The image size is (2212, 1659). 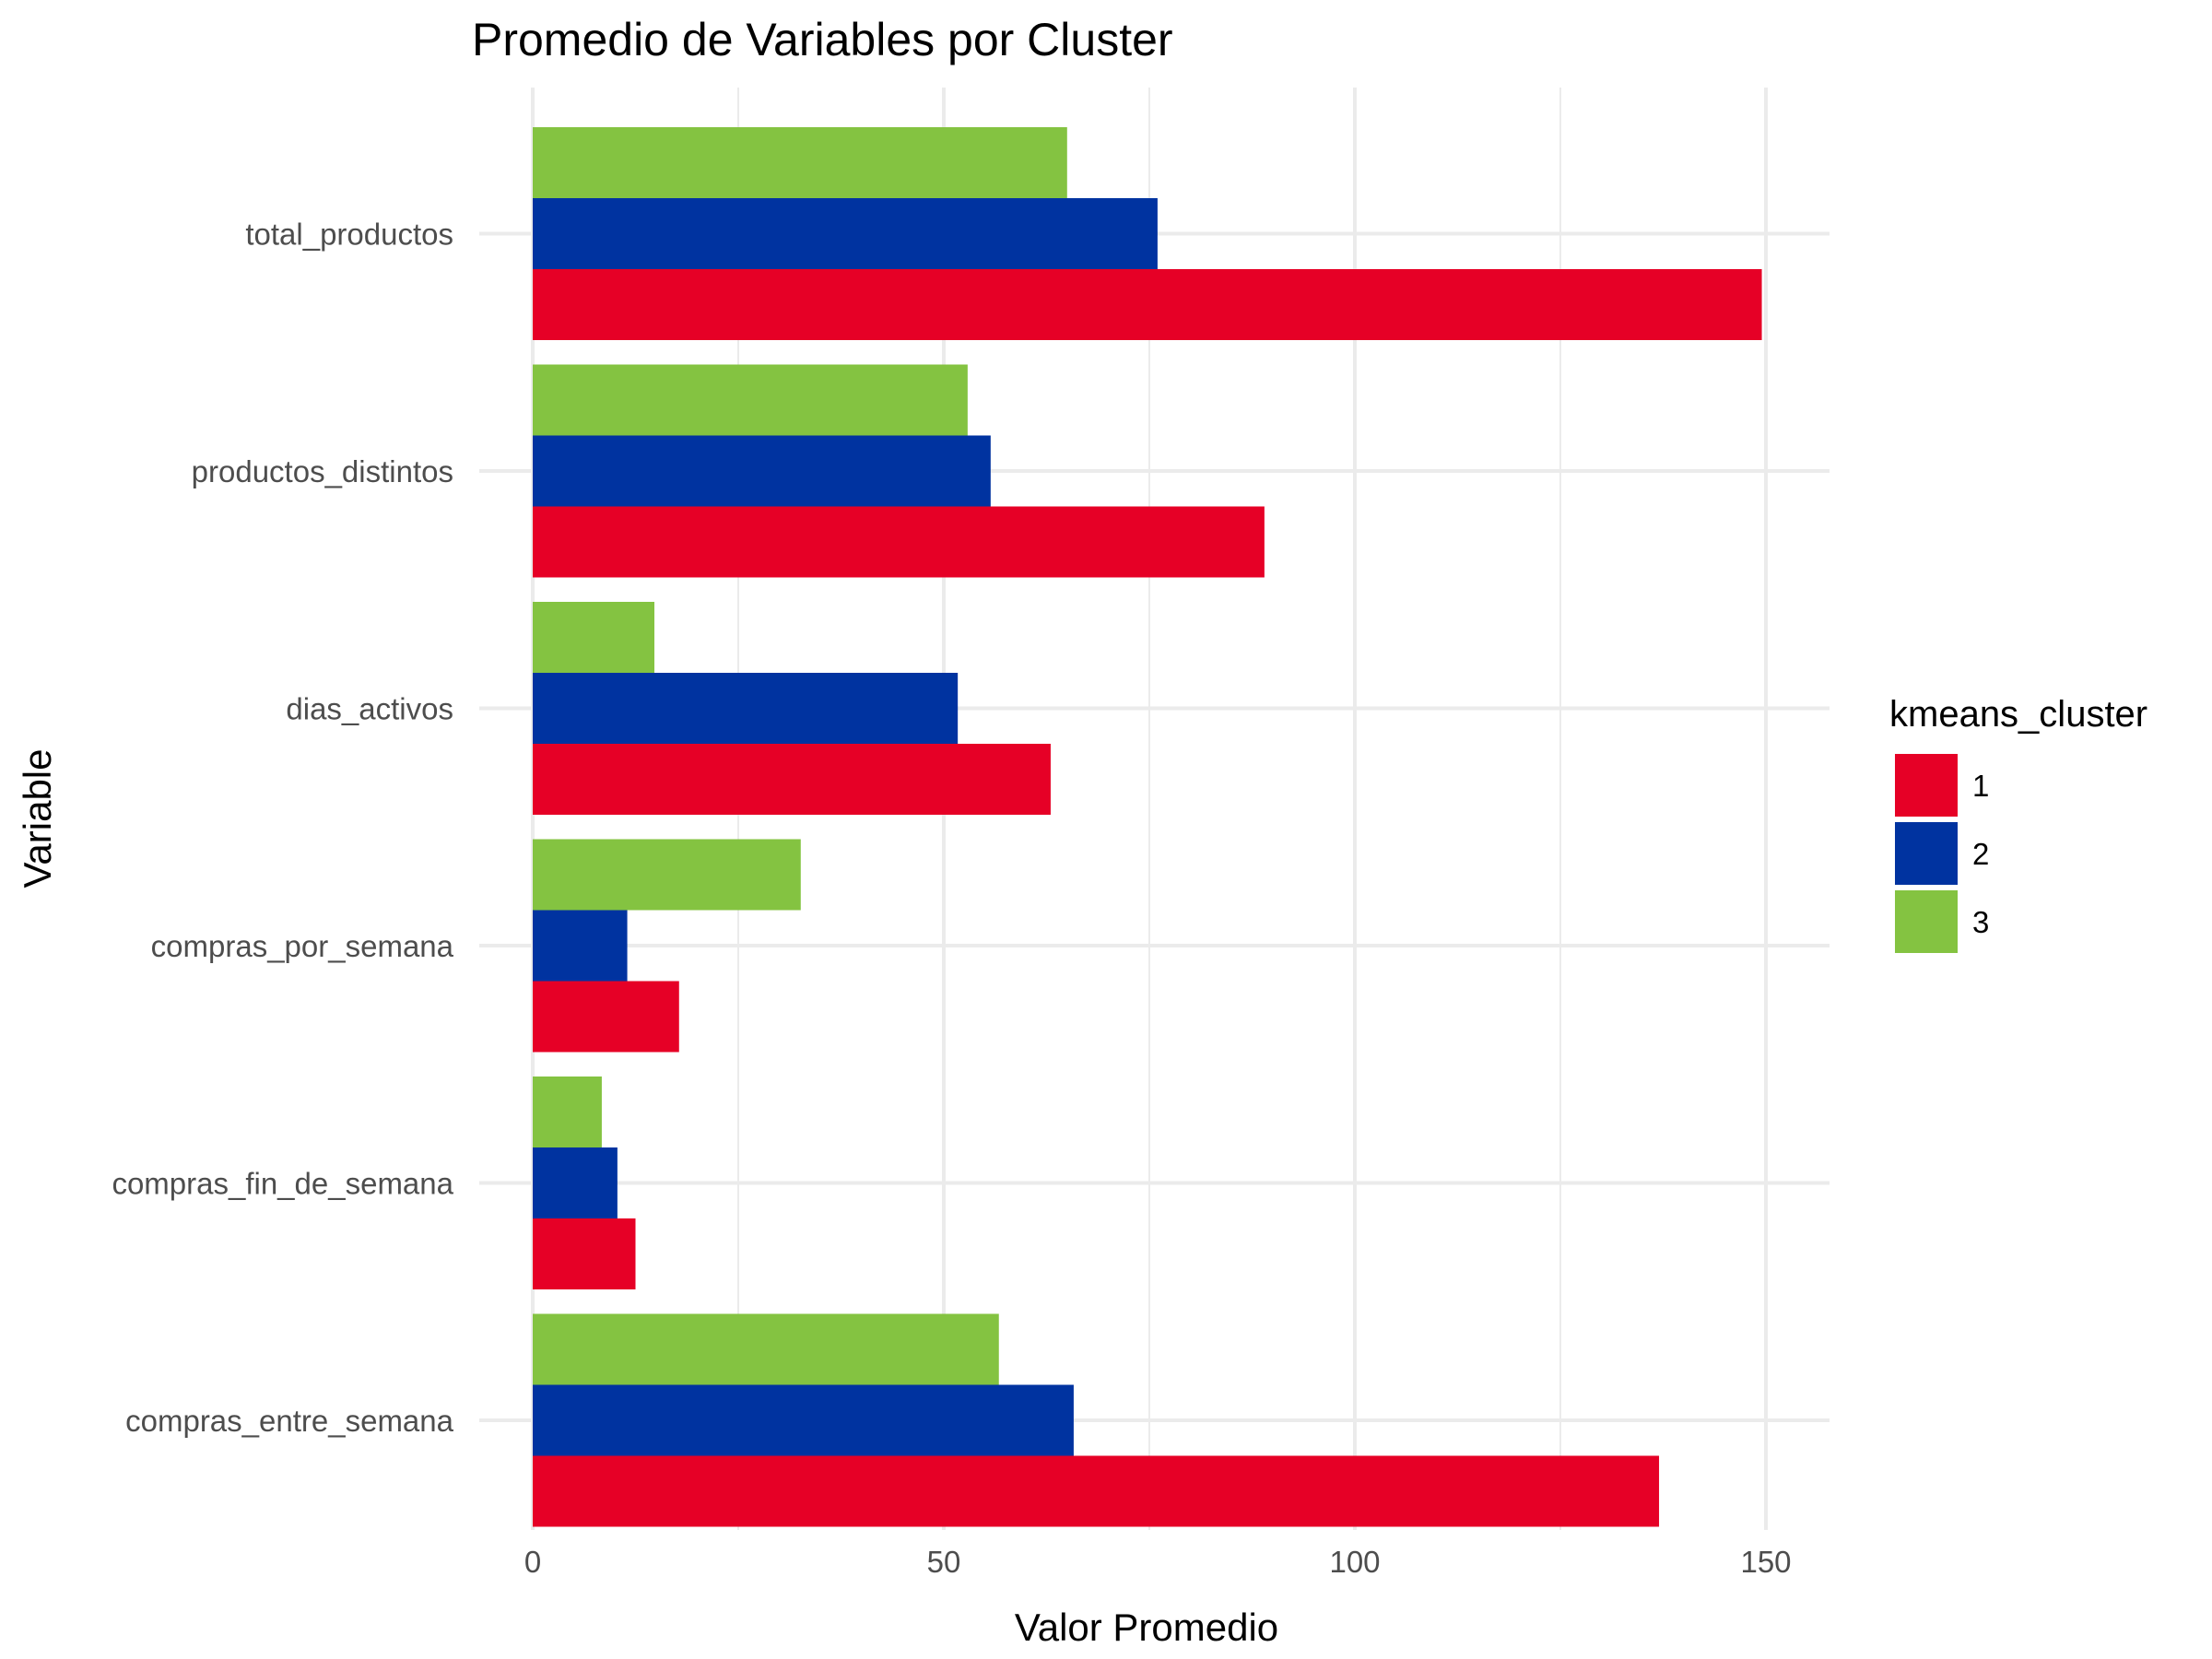 I want to click on legend-title: kmeans_cluster, so click(x=2018, y=714).